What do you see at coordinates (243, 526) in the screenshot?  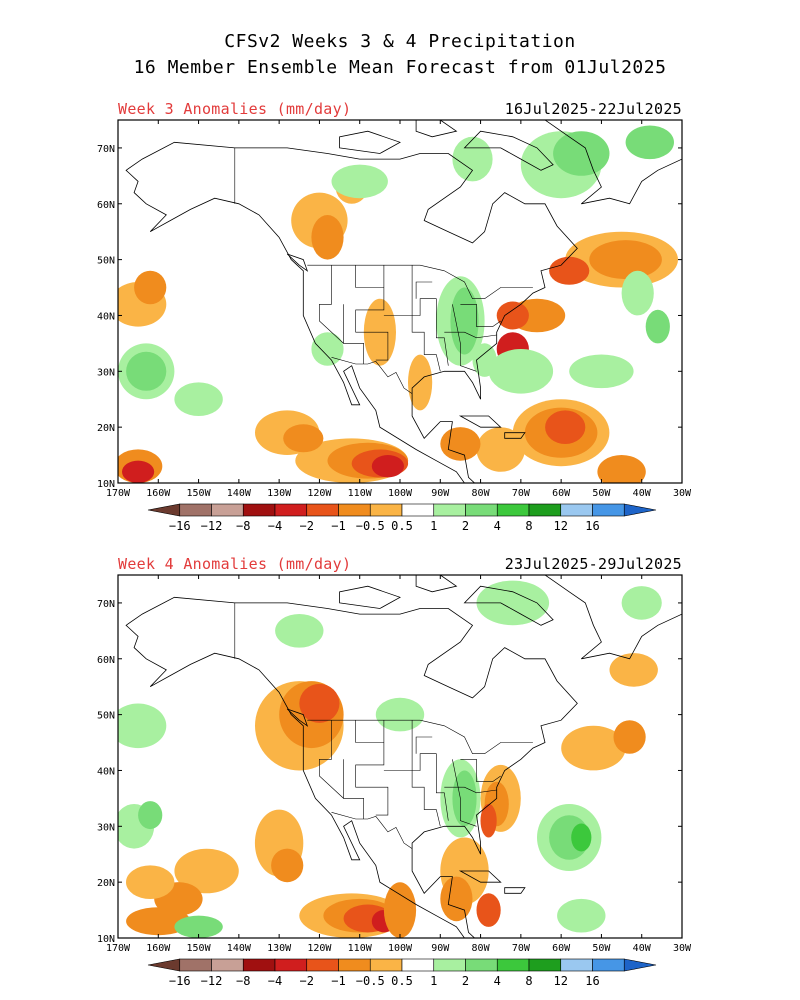 I see `week3-colorbar-label: −8` at bounding box center [243, 526].